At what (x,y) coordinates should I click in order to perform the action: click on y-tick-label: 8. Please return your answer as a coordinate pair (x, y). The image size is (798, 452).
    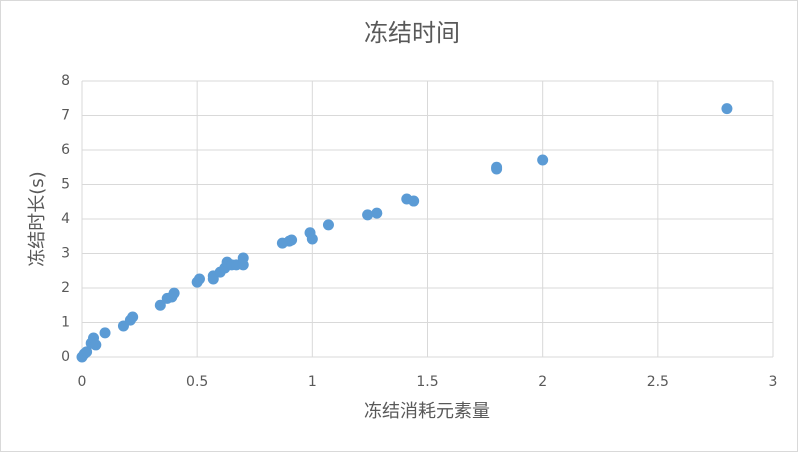
    Looking at the image, I should click on (65, 81).